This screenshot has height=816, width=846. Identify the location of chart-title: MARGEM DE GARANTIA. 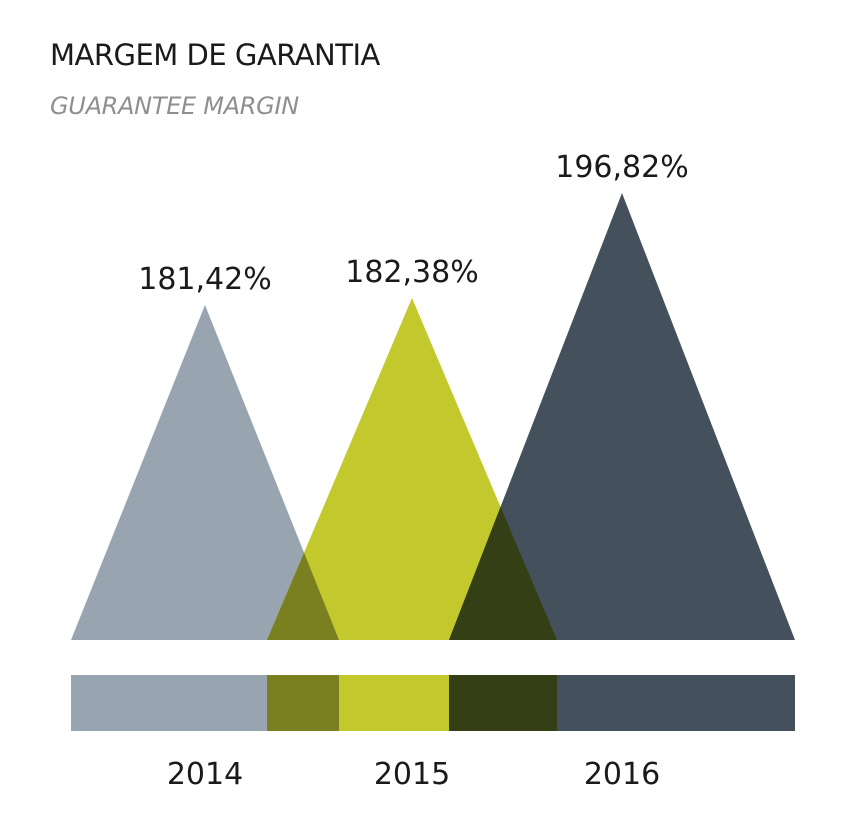
(215, 55).